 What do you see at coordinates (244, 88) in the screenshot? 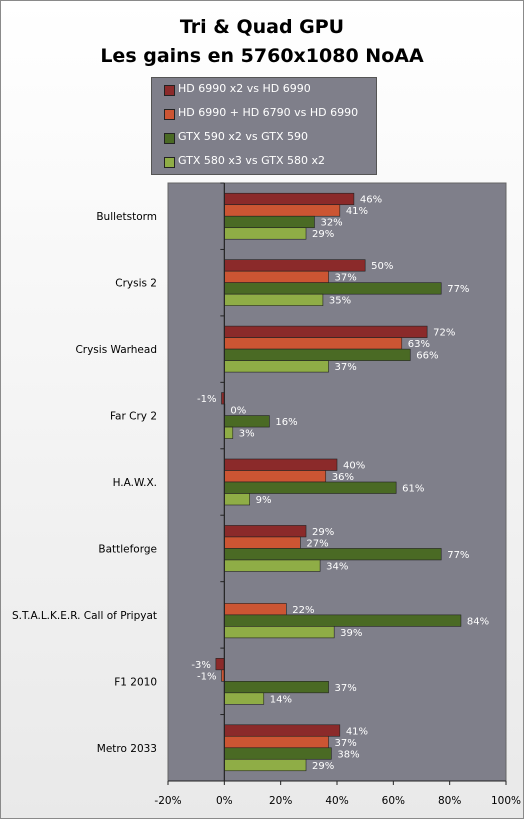
I see `legend-label: HD 6990 x2 vs HD 6990` at bounding box center [244, 88].